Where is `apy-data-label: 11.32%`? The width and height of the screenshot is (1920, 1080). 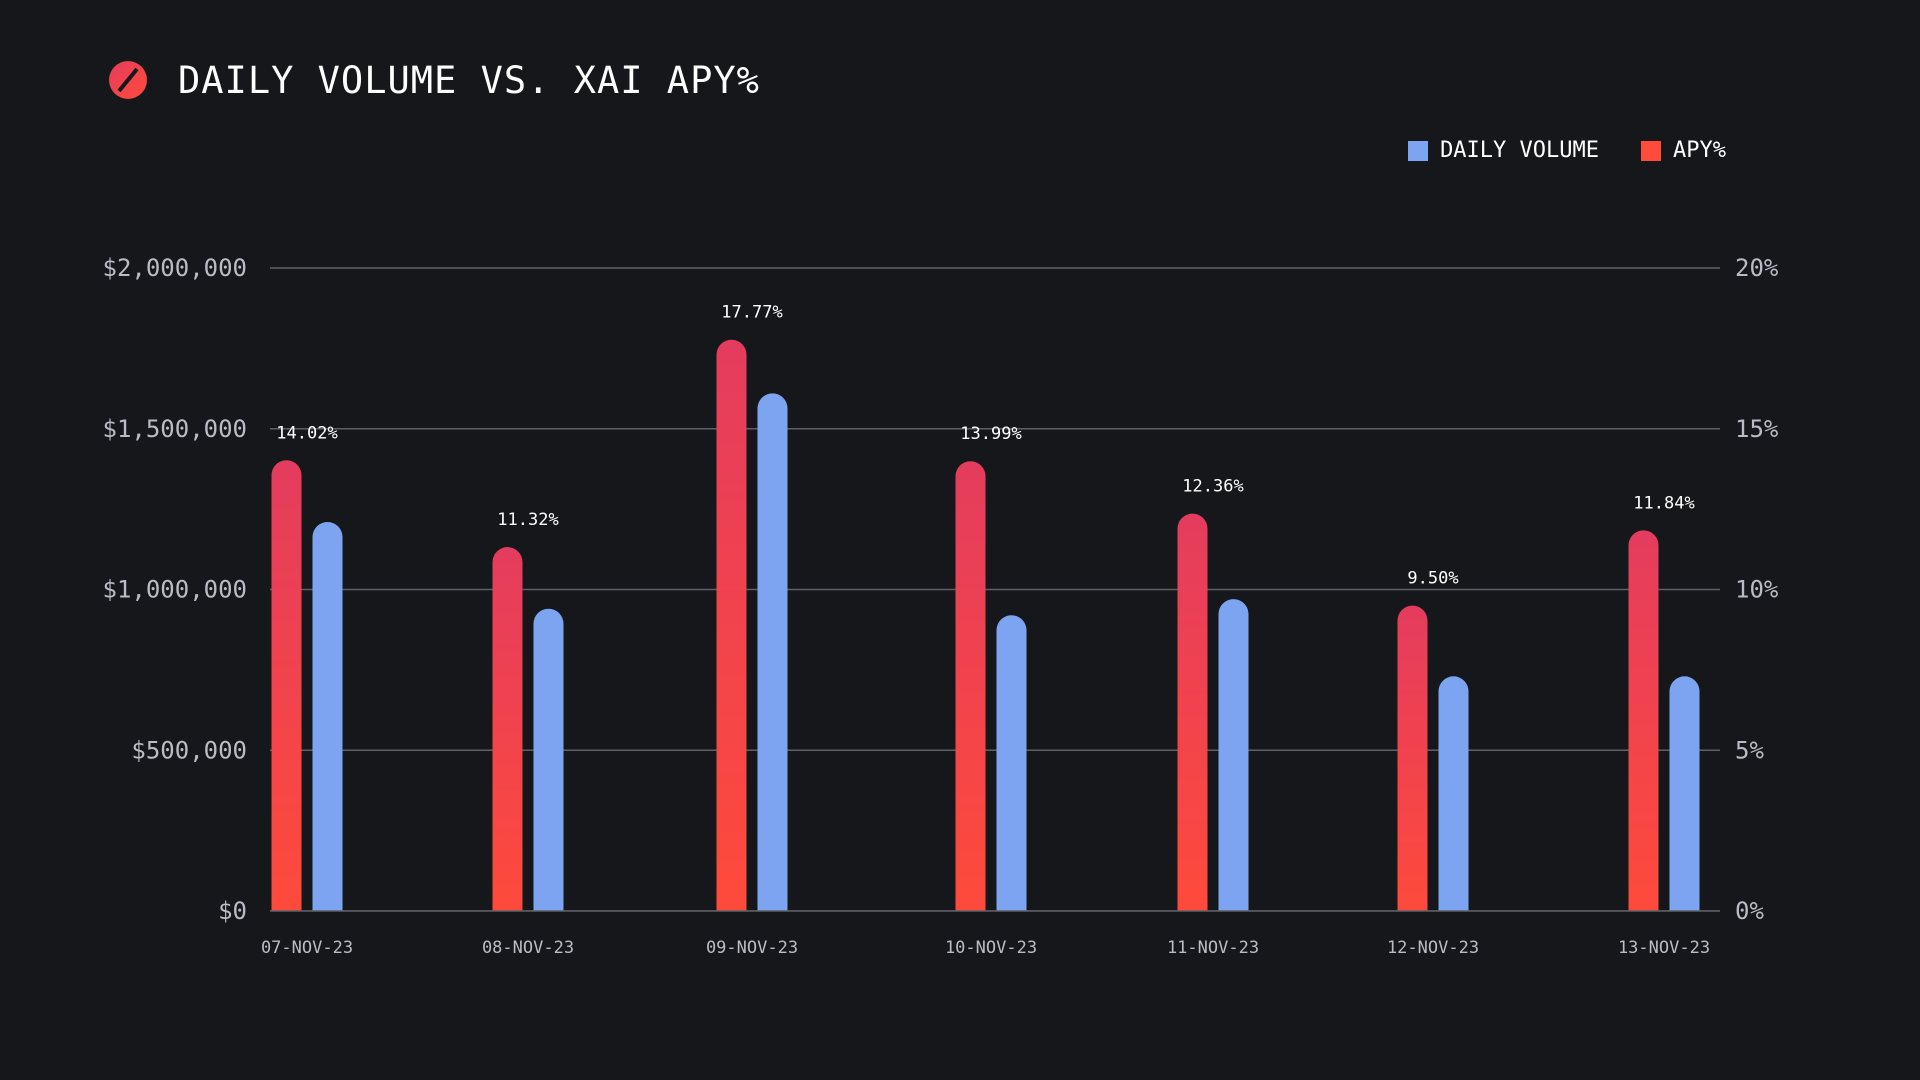 apy-data-label: 11.32% is located at coordinates (527, 520).